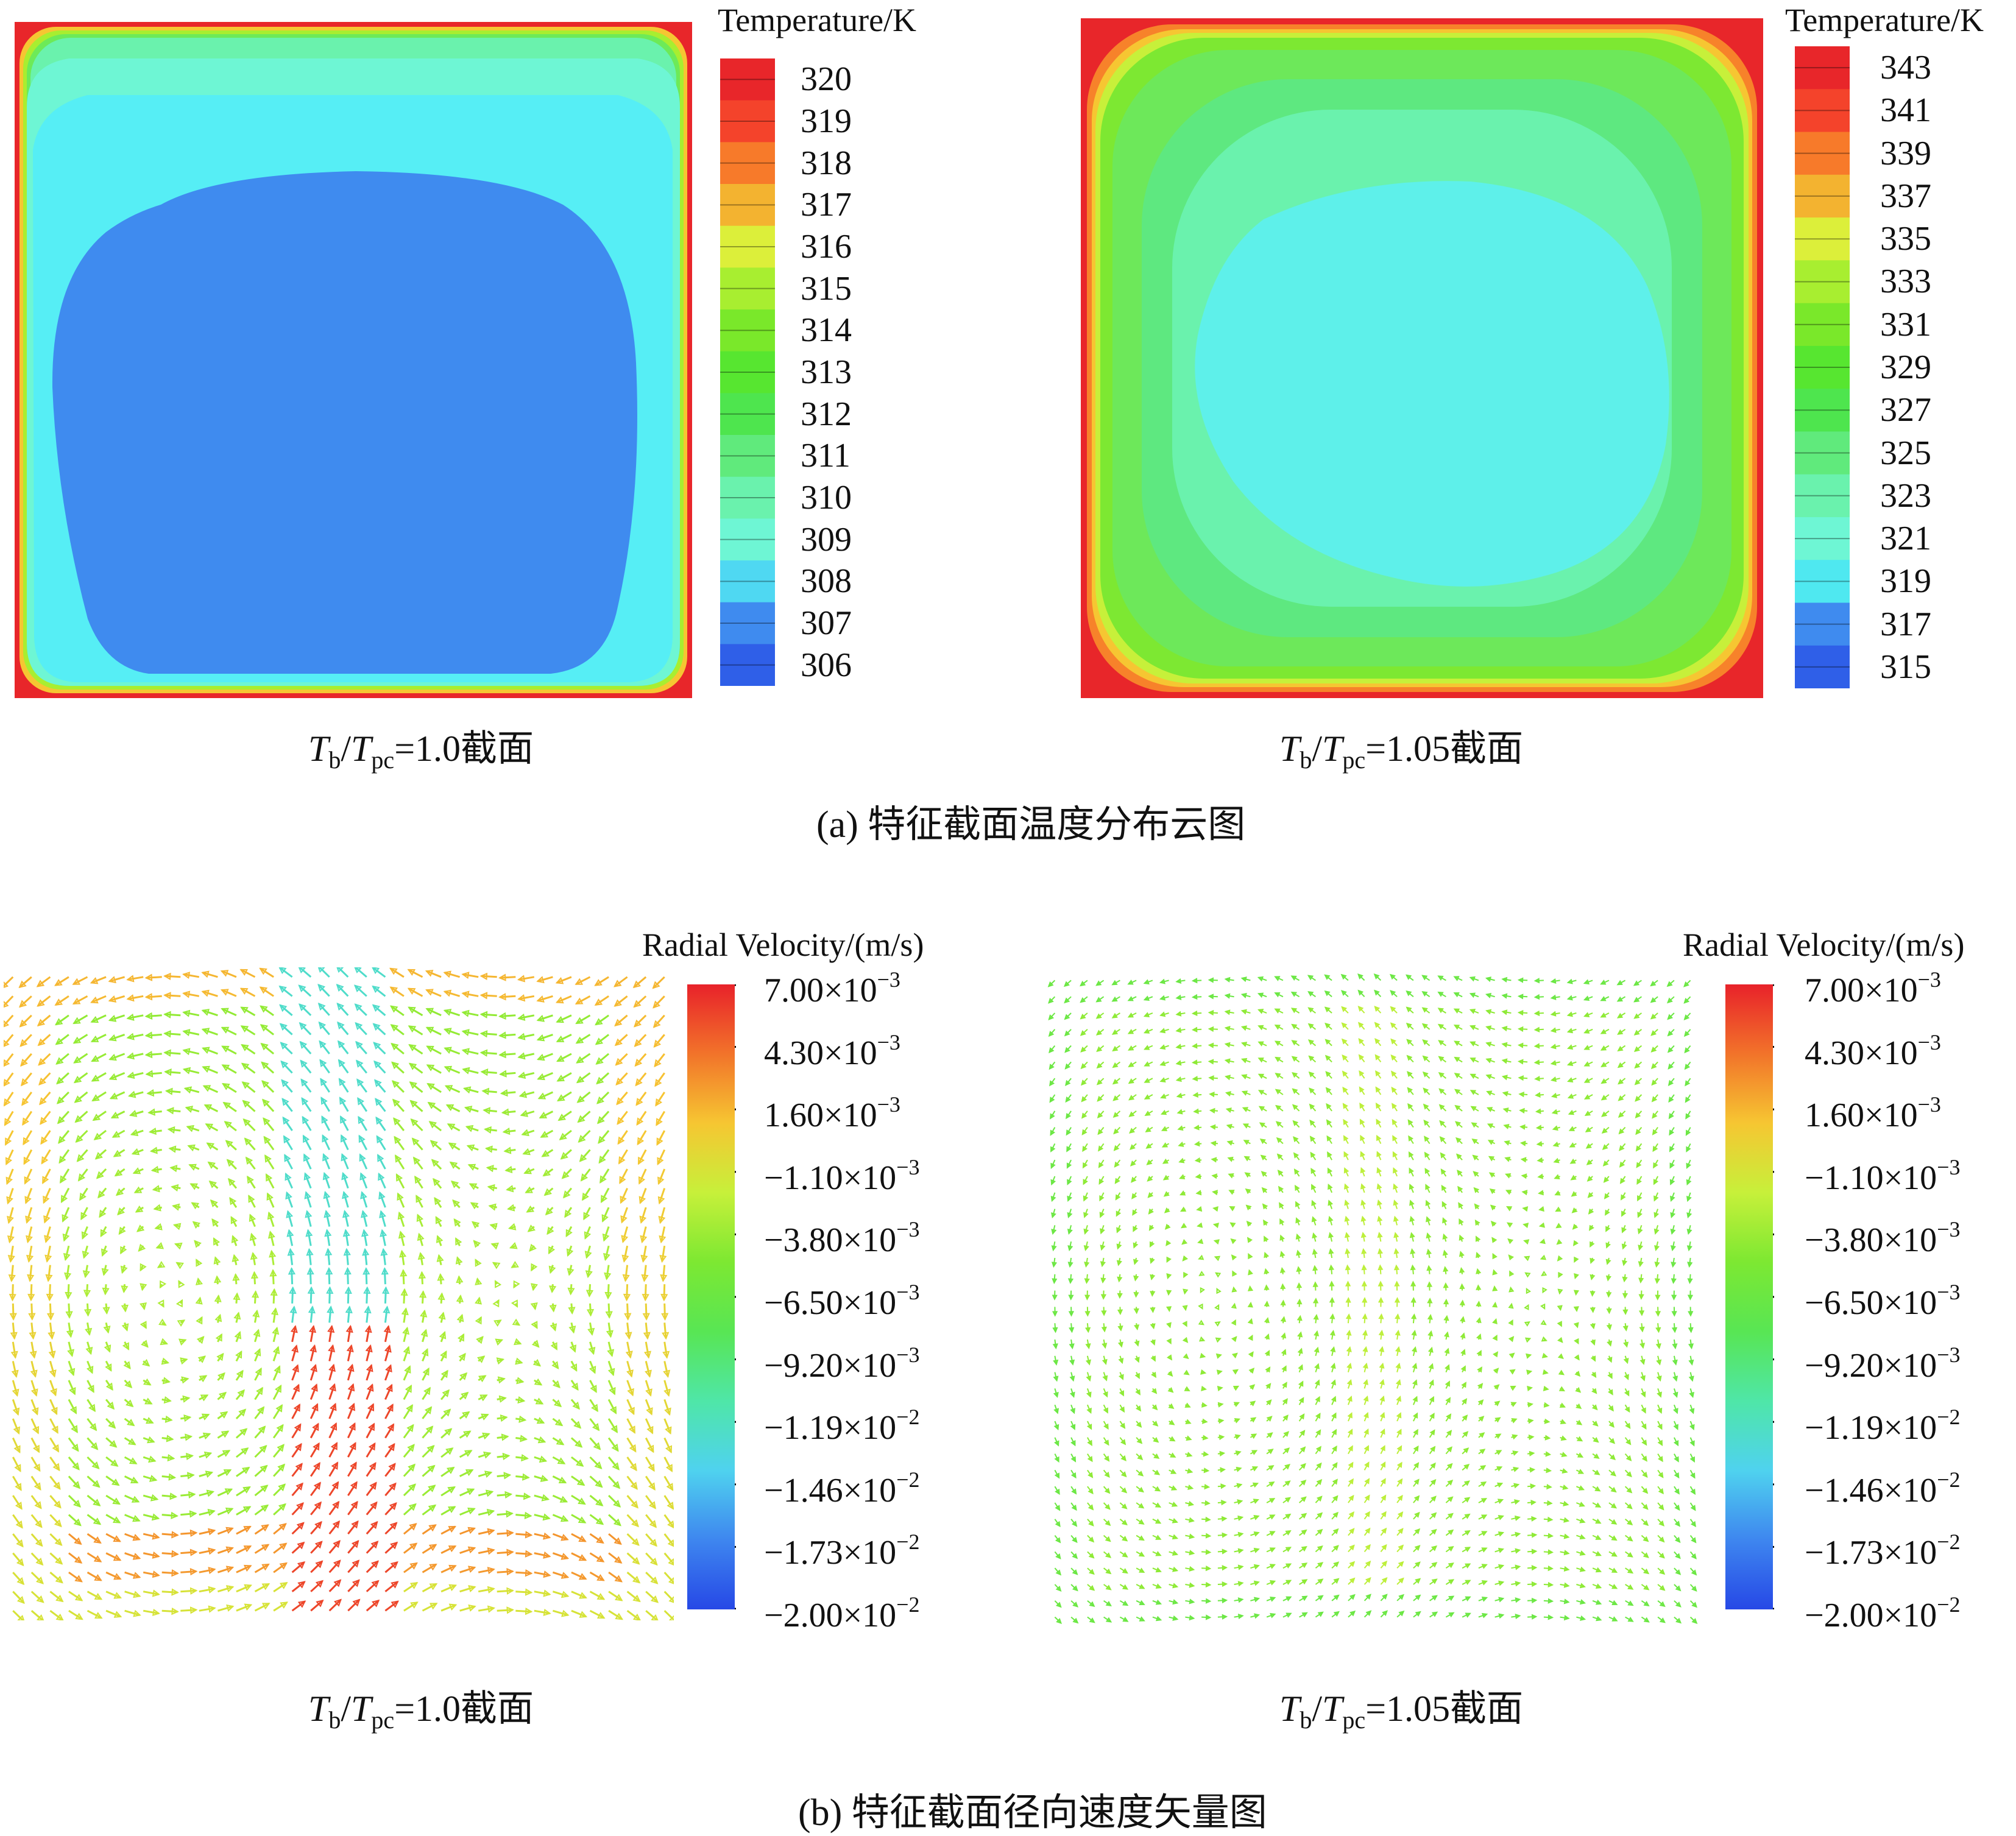  I want to click on tick-mantissa: −1.10, so click(803, 1178).